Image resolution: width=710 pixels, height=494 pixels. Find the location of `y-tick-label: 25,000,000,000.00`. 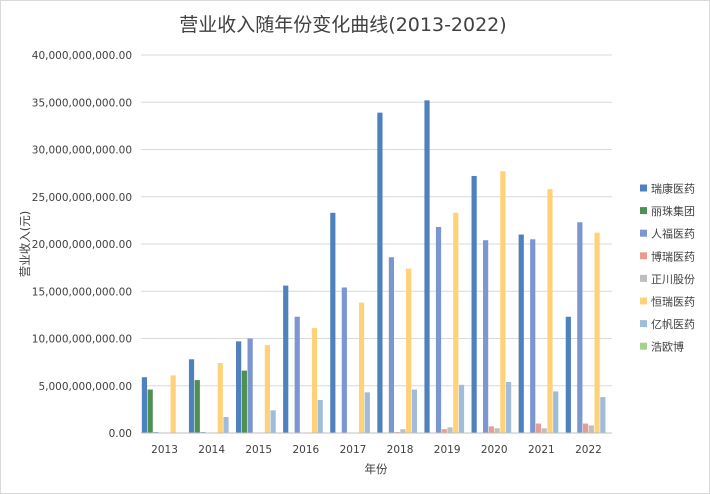

y-tick-label: 25,000,000,000.00 is located at coordinates (82, 198).